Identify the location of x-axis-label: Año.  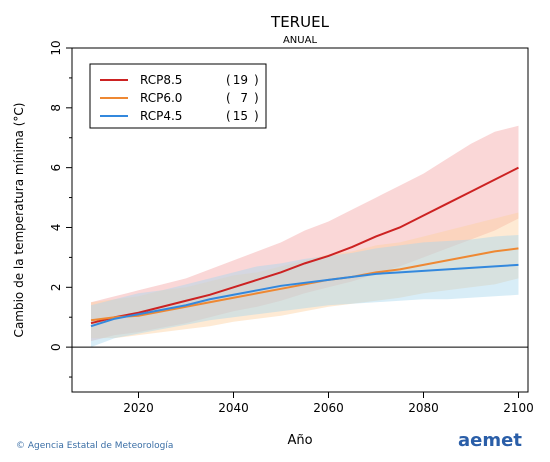
(299, 440).